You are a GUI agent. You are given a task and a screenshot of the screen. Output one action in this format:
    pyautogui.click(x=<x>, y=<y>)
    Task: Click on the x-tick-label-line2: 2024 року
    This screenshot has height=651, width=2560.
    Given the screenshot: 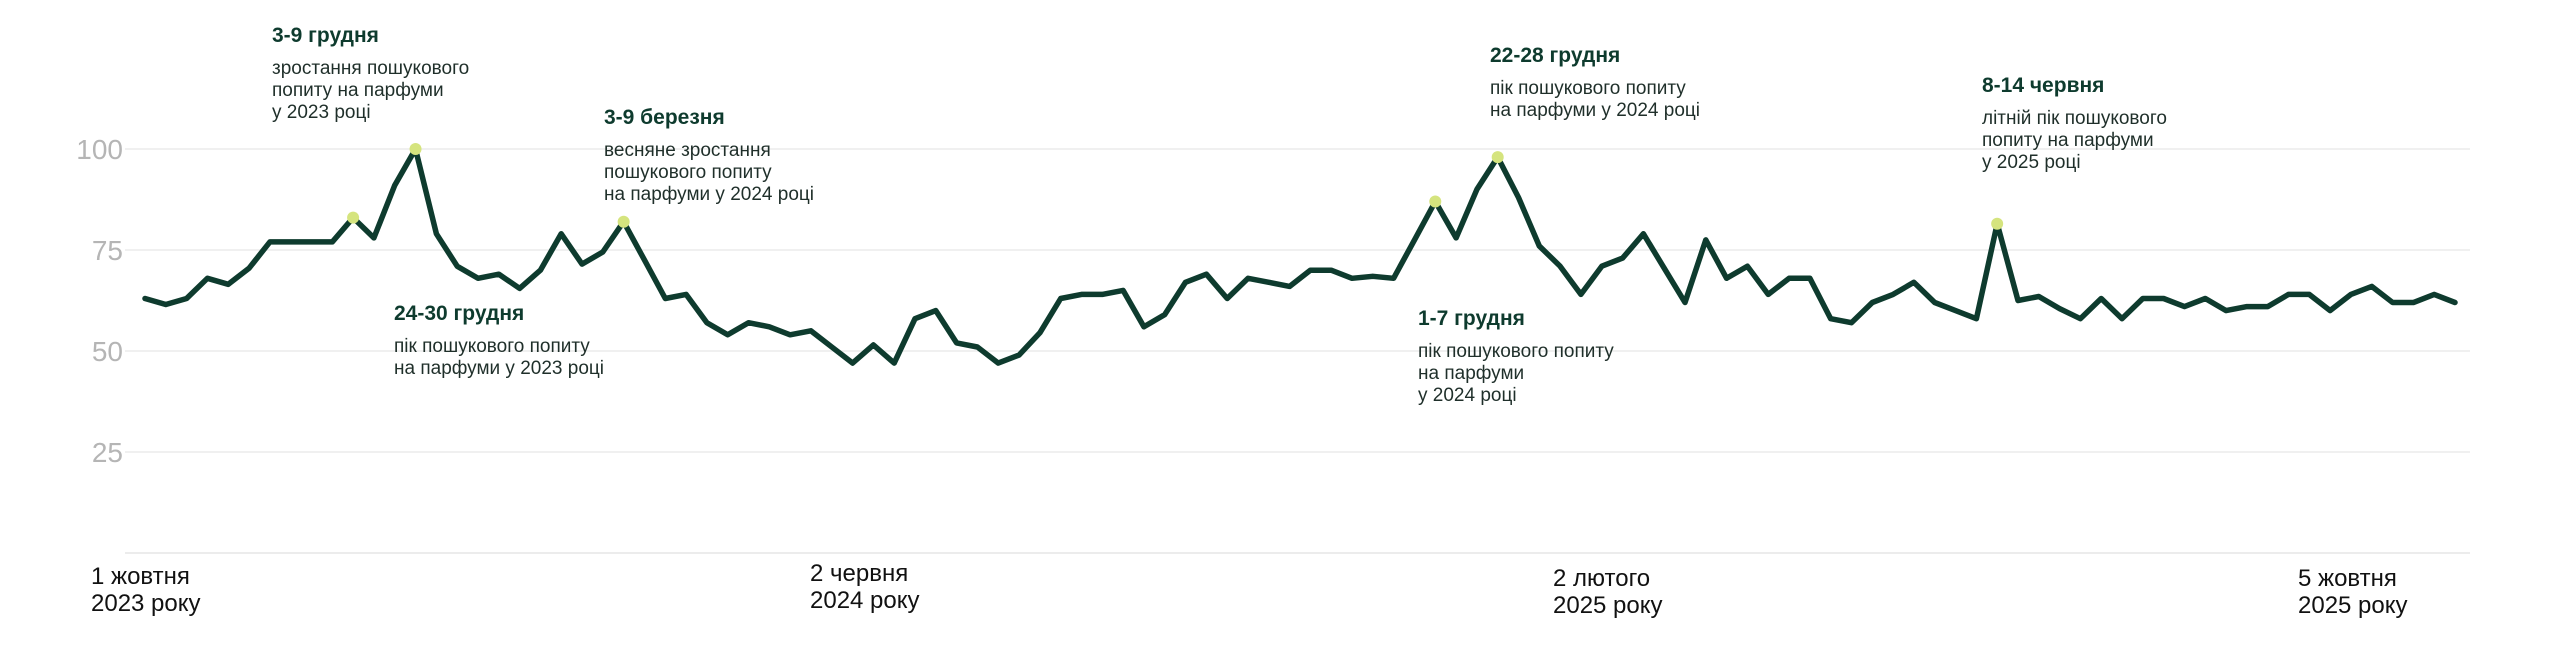 What is the action you would take?
    pyautogui.click(x=865, y=600)
    